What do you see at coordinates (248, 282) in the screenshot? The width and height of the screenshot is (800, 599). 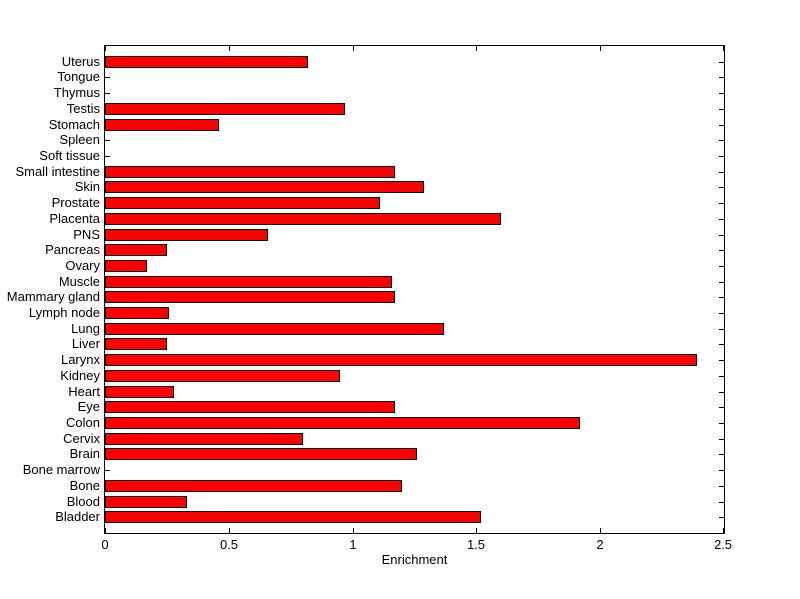 I see `bar-muscle` at bounding box center [248, 282].